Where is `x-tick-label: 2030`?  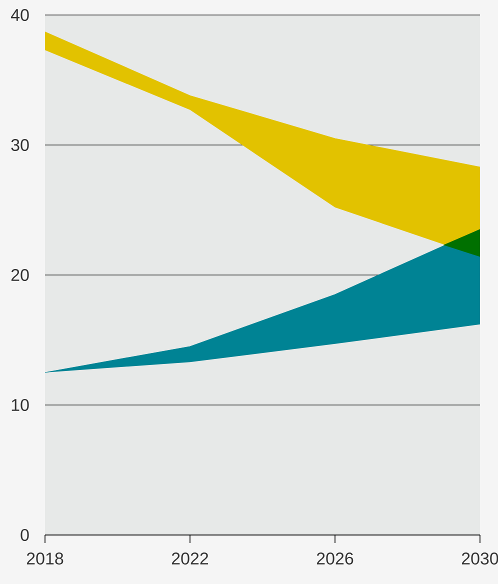 x-tick-label: 2030 is located at coordinates (480, 558).